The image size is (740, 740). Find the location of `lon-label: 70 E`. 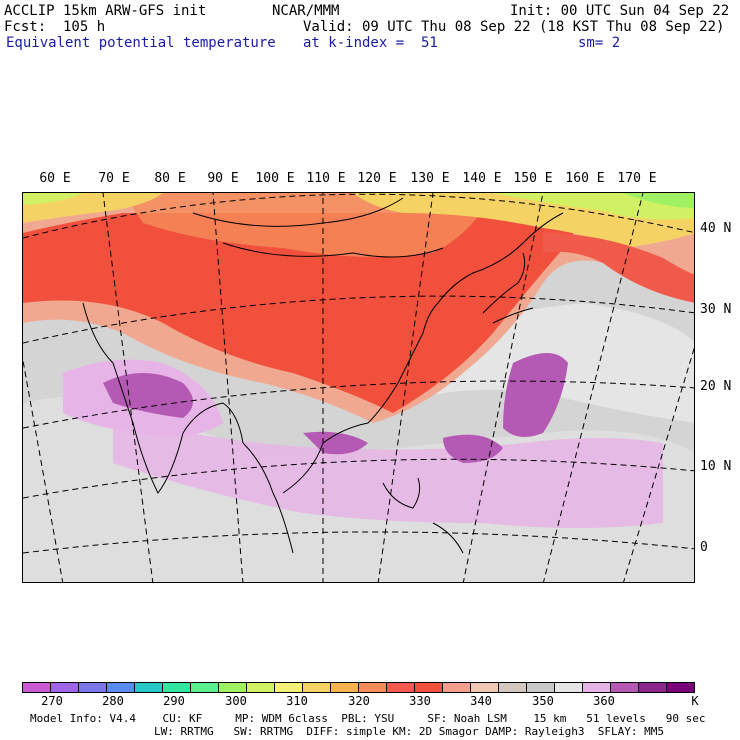

lon-label: 70 E is located at coordinates (114, 178).